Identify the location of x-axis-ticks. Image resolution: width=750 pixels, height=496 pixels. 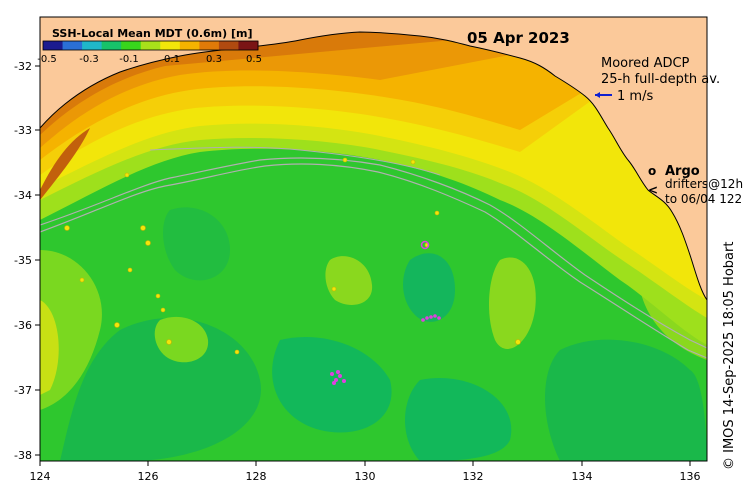
(365, 463).